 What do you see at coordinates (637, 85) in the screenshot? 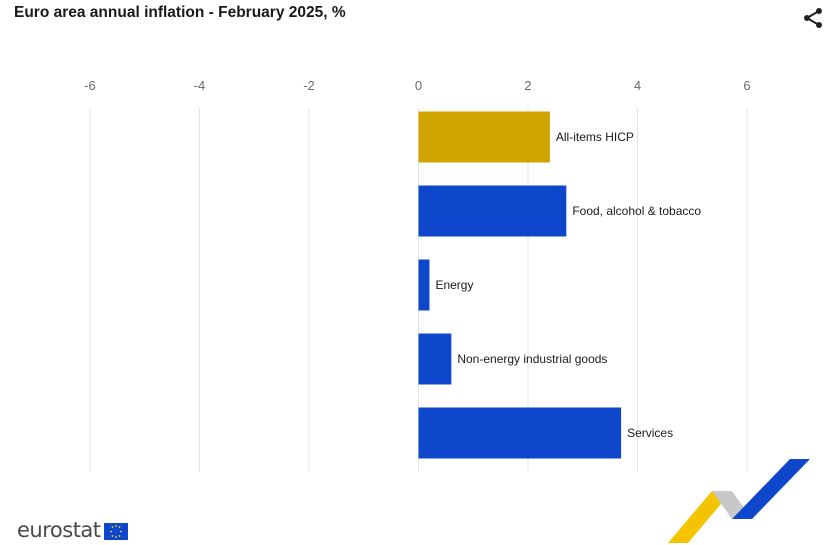
I see `x-tick-label: 4` at bounding box center [637, 85].